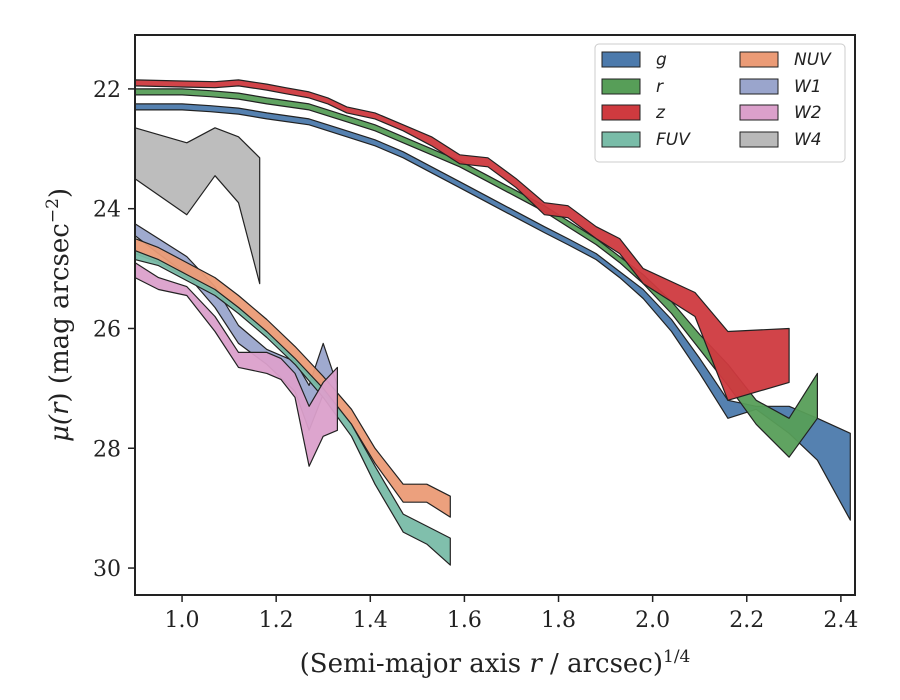  I want to click on legend-swatch-w2, so click(759, 112).